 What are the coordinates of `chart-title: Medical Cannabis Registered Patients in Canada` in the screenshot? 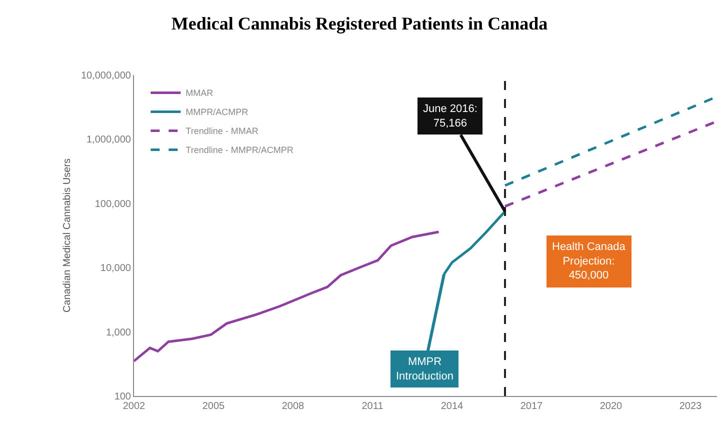 It's located at (359, 23).